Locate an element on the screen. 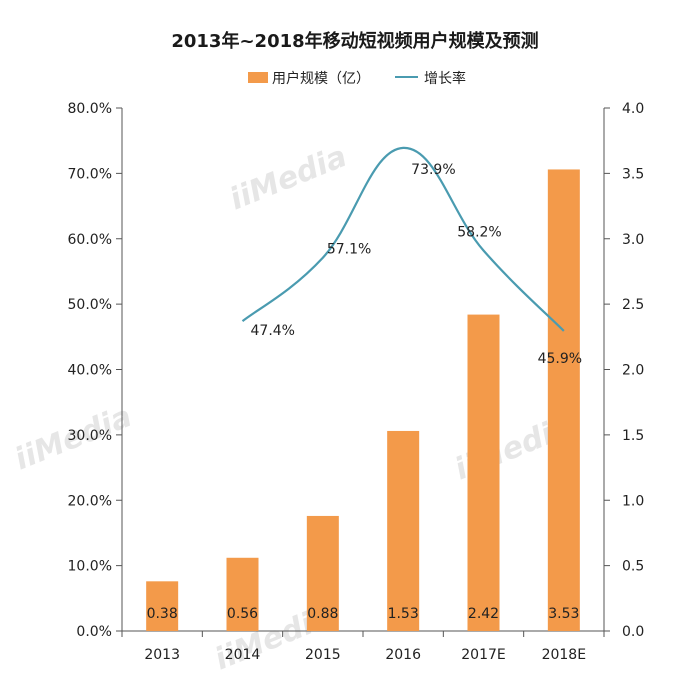 This screenshot has height=687, width=700. left-tick-label: 0.0% is located at coordinates (94, 632).